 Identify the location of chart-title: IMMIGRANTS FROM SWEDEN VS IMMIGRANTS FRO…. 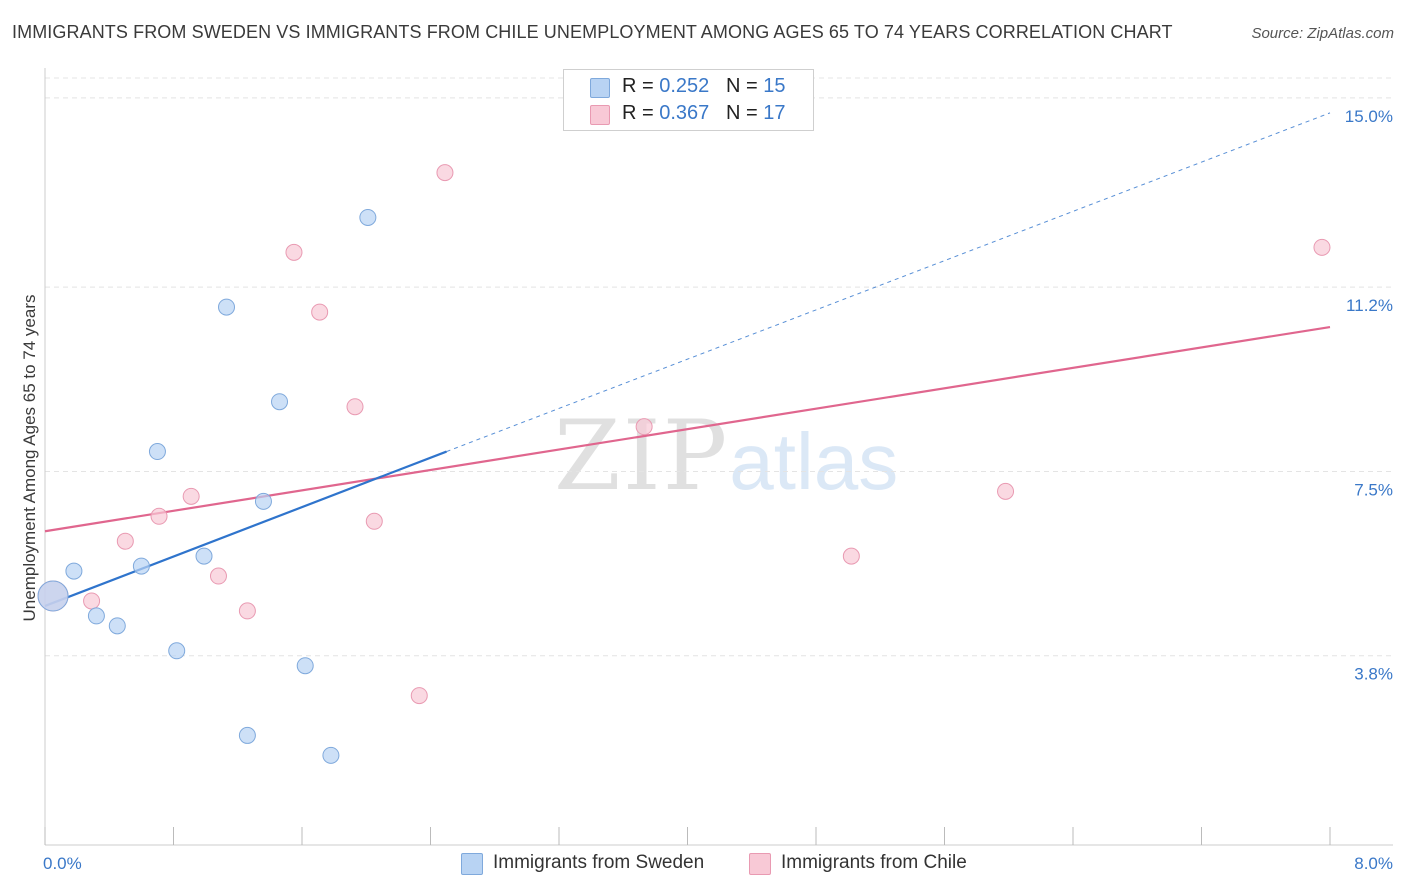
(592, 32).